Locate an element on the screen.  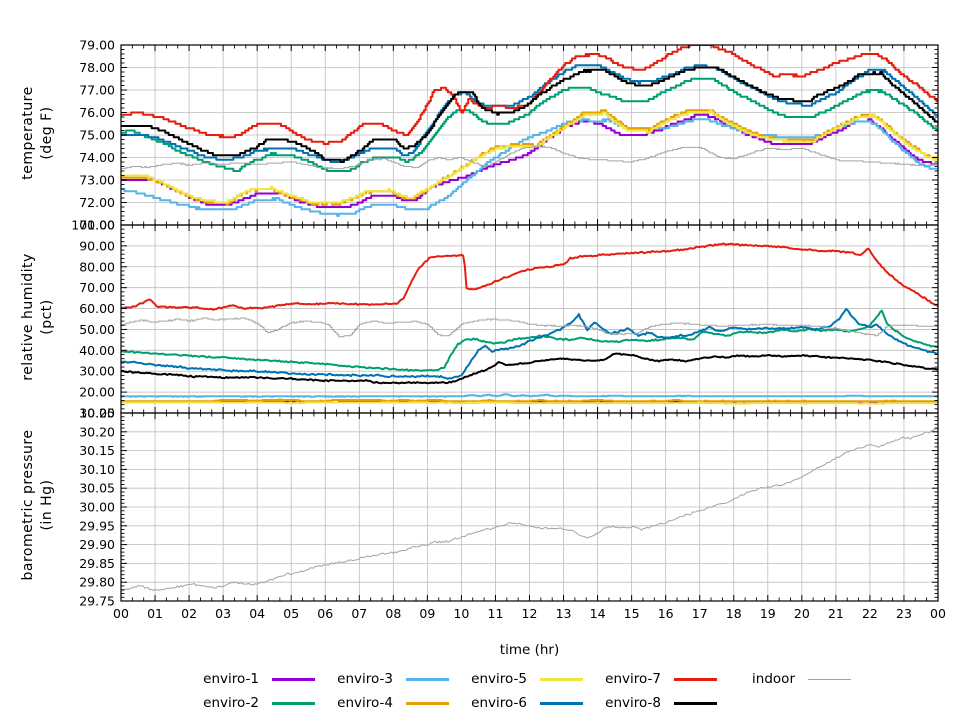
legend-label-enviro-2: enviro-2 is located at coordinates (231, 703).